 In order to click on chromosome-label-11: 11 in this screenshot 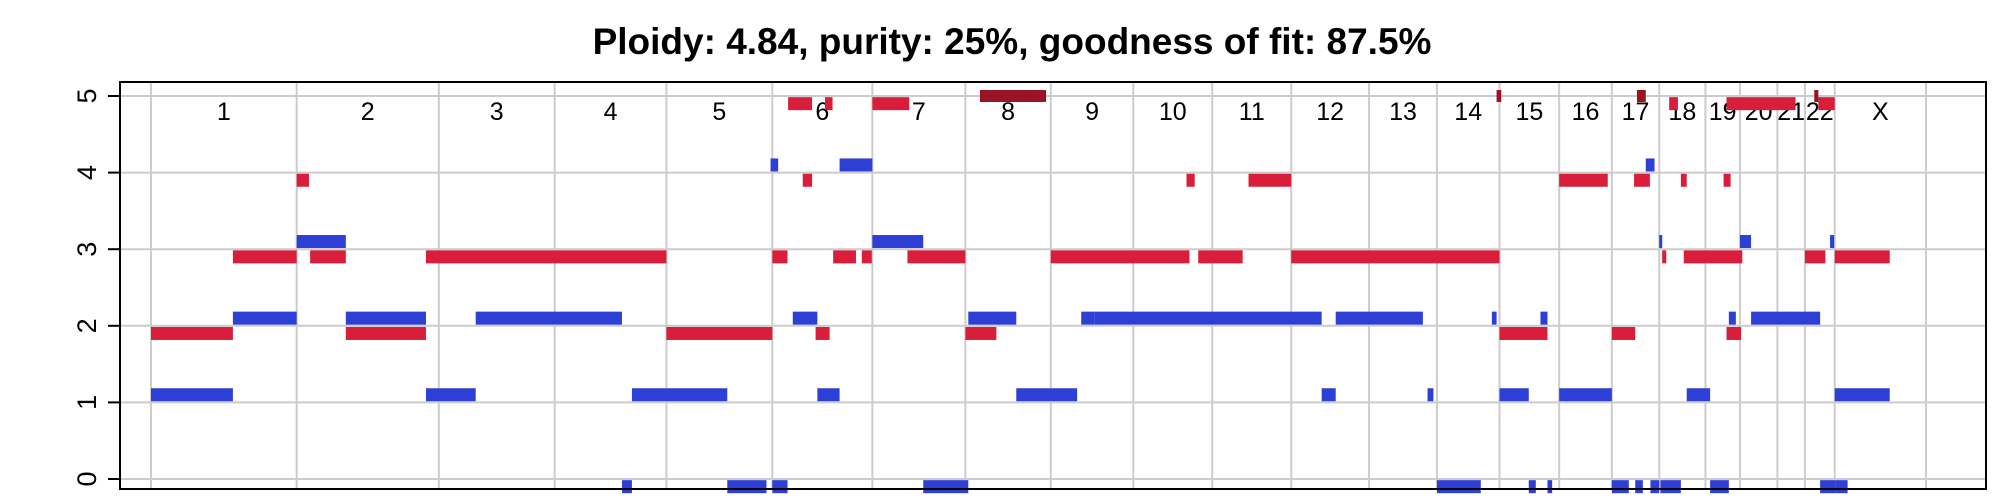, I will do `click(1252, 112)`.